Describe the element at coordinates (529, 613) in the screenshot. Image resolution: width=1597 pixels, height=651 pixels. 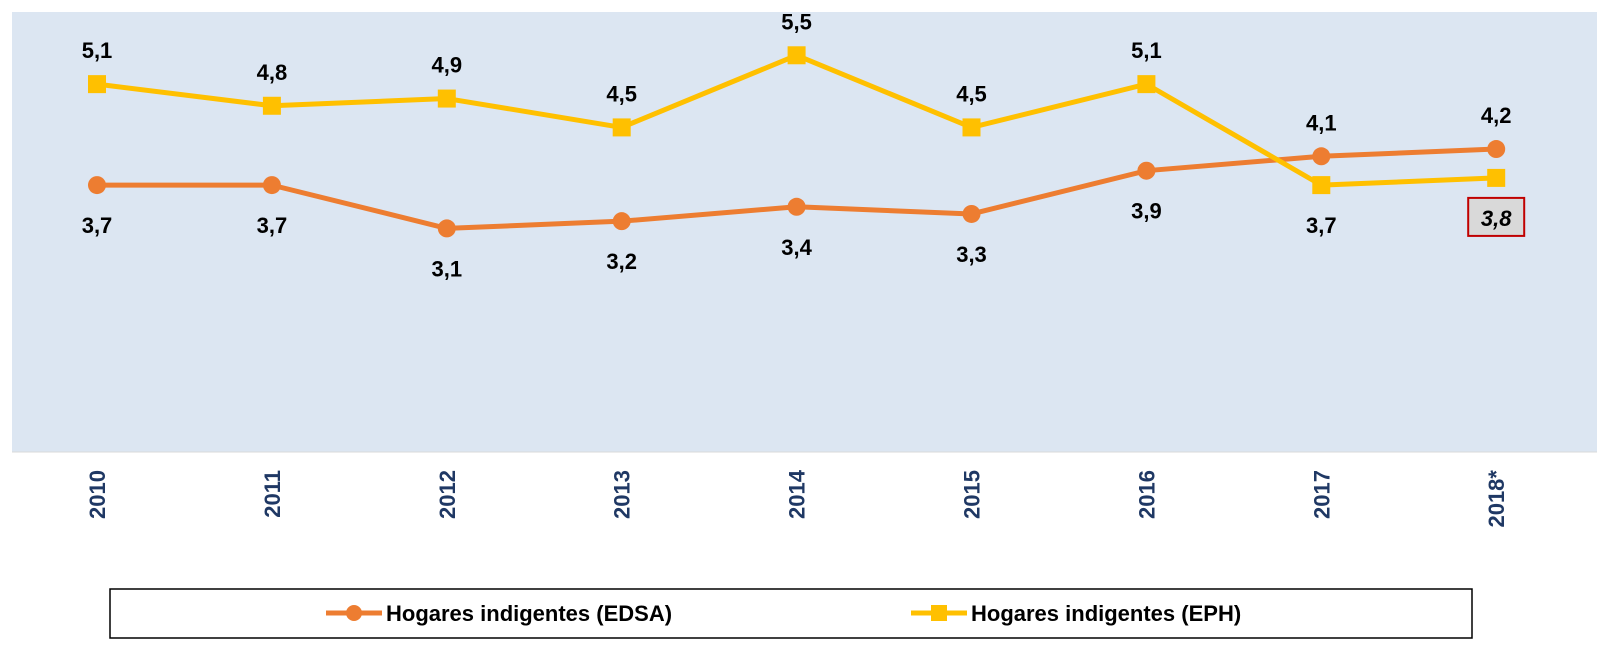
I see `legend-label: Hogares indigentes (EDSA)` at that location.